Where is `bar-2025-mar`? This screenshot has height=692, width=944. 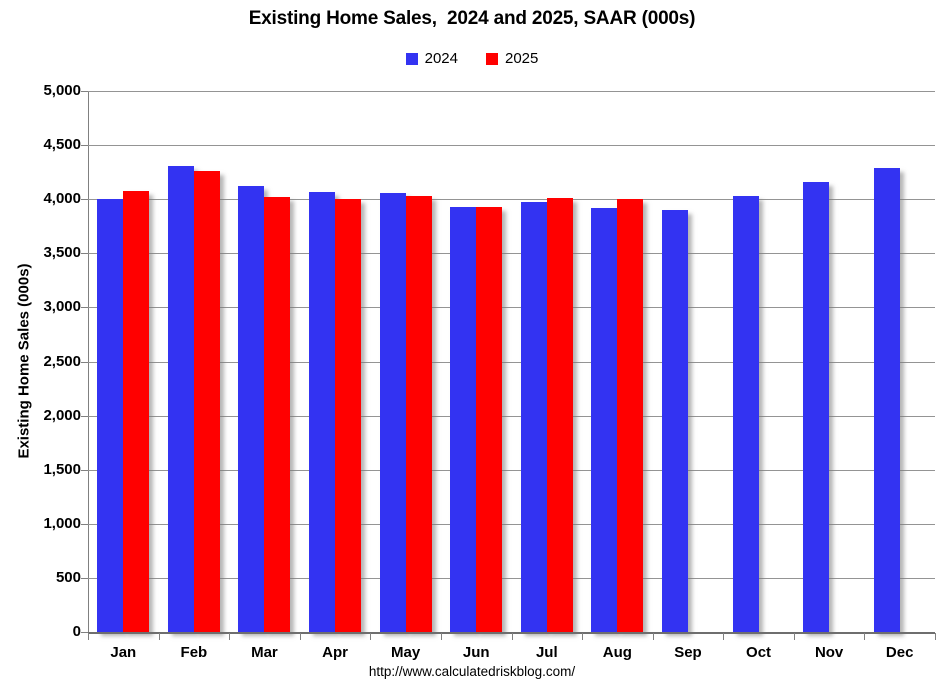
bar-2025-mar is located at coordinates (277, 414).